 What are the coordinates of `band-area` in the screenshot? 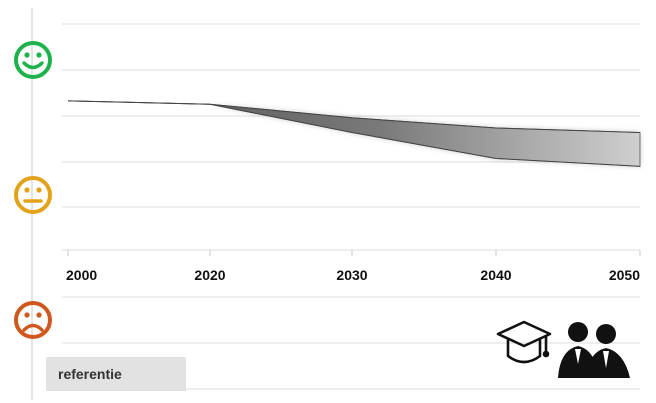 It's located at (354, 133).